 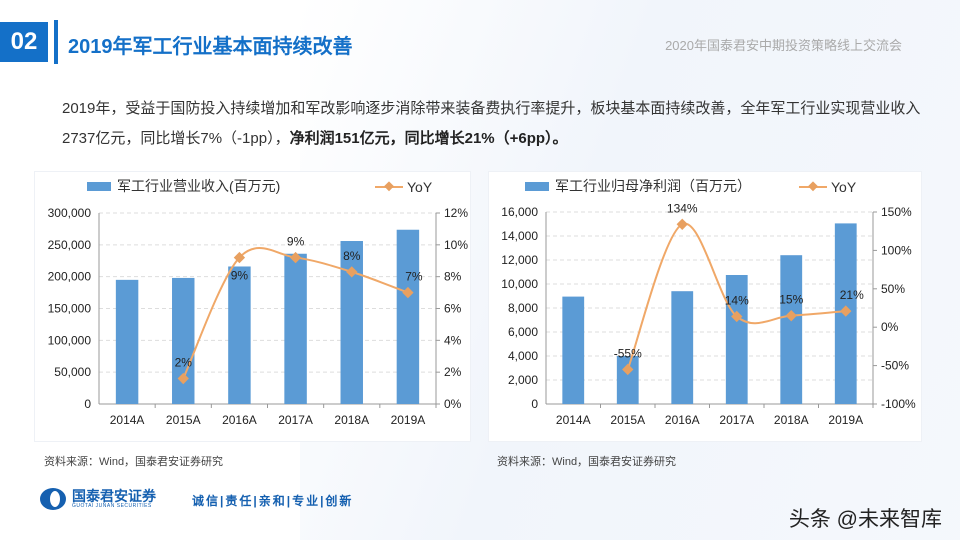 What do you see at coordinates (865, 519) in the screenshot?
I see `watermark: 头条 @未来智库` at bounding box center [865, 519].